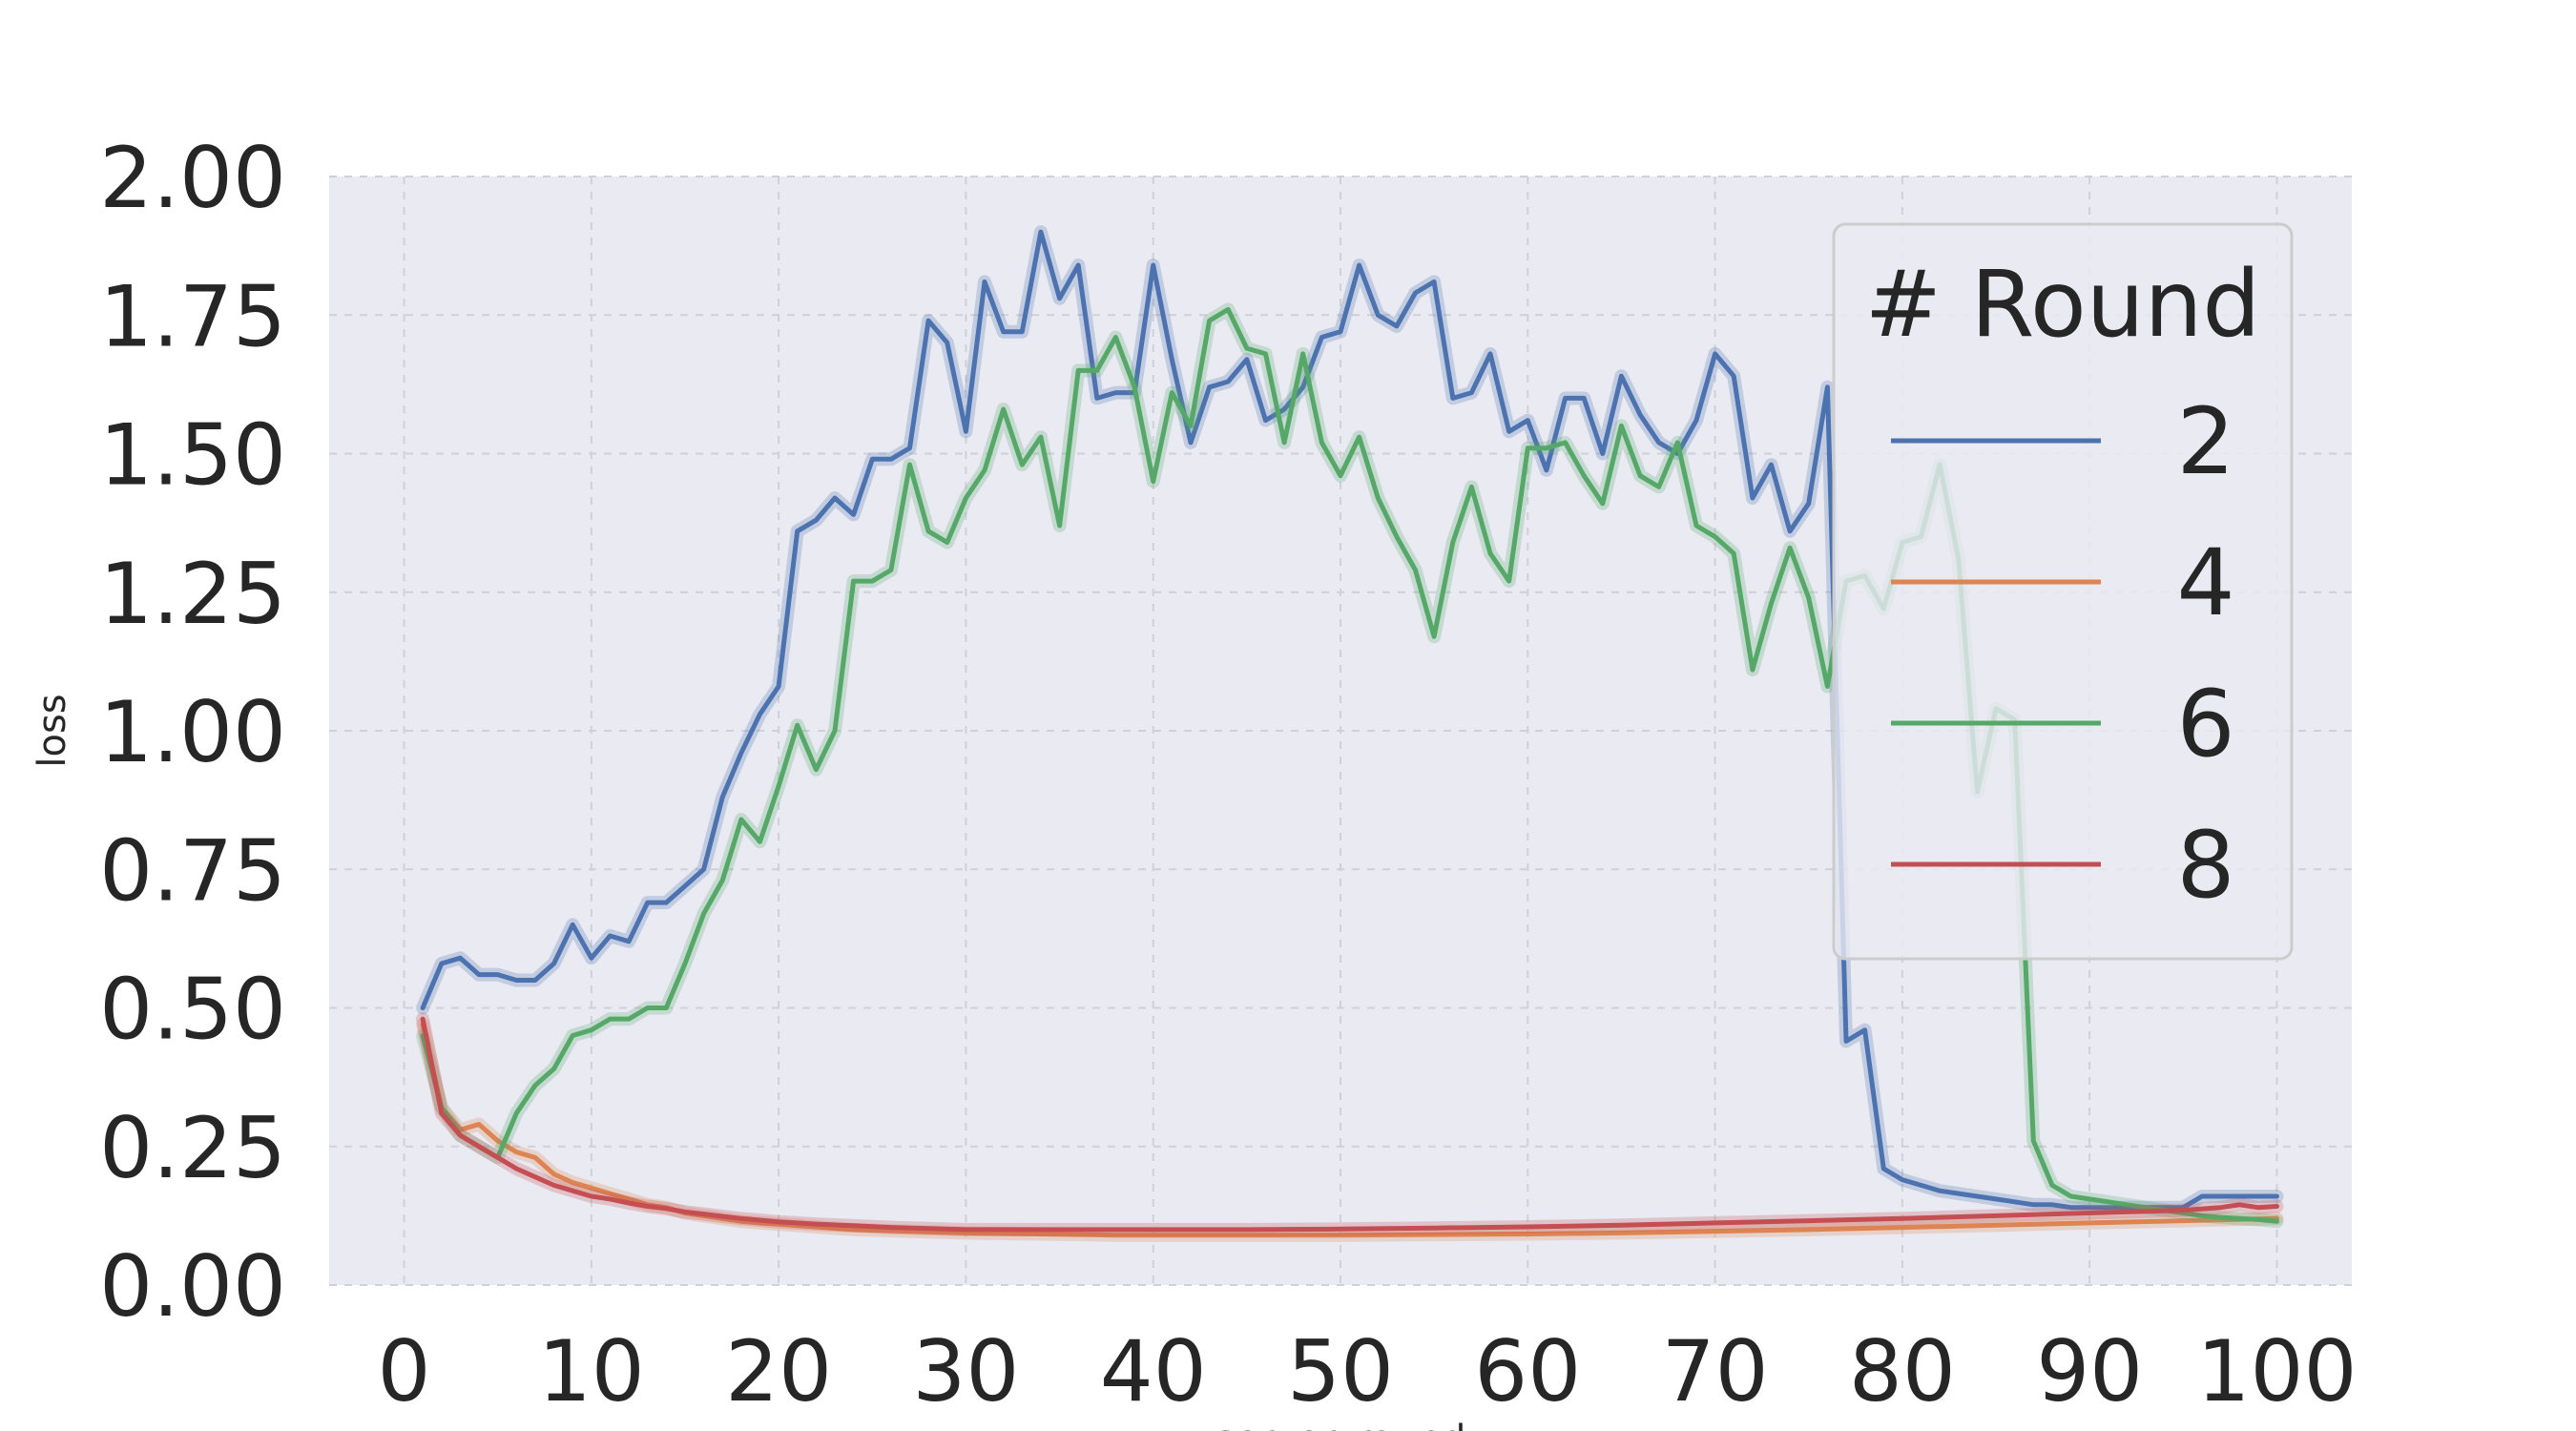 This screenshot has height=1431, width=2576. What do you see at coordinates (2205, 865) in the screenshot?
I see `legend-label-8: 8` at bounding box center [2205, 865].